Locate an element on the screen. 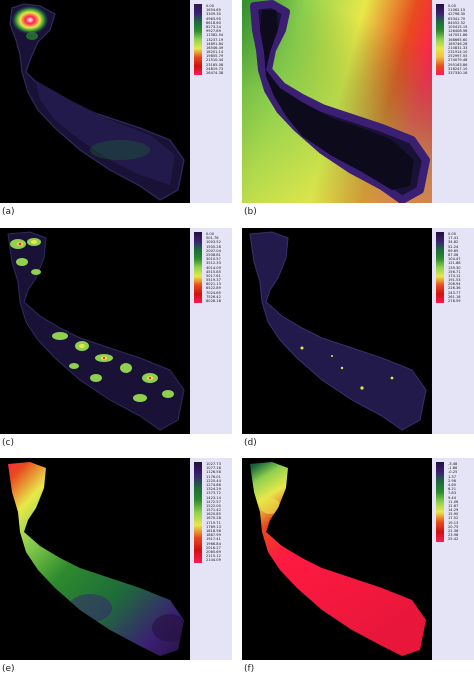 The image size is (474, 679). legend-c-tick: 5017.61 is located at coordinates (213, 275).